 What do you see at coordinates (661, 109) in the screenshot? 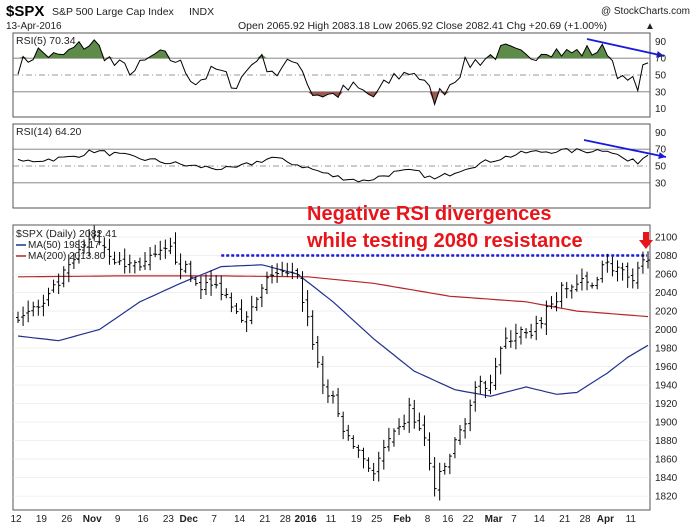
I see `rsi5-tick-label: 10` at bounding box center [661, 109].